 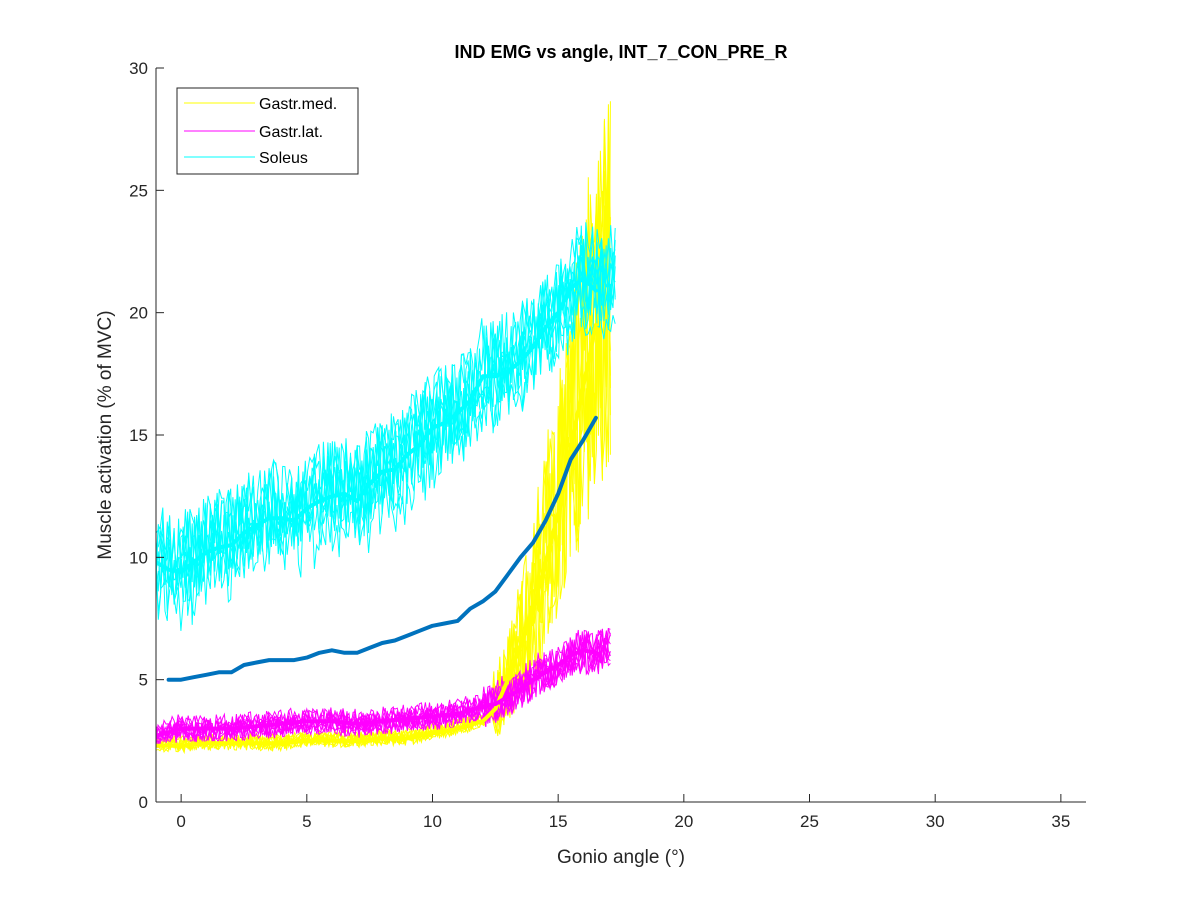 I want to click on x-tick-label: 0, so click(x=180, y=821).